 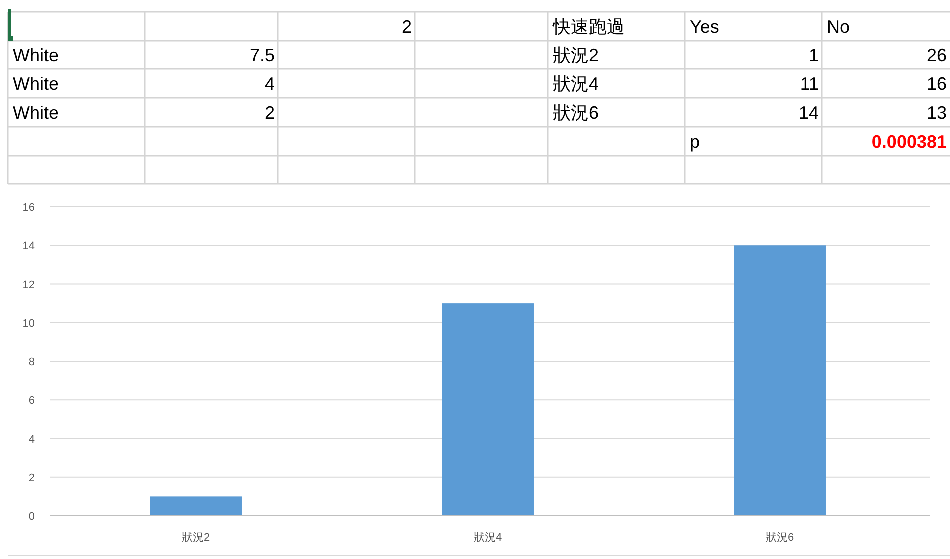 What do you see at coordinates (813, 56) in the screenshot?
I see `annotation: 1` at bounding box center [813, 56].